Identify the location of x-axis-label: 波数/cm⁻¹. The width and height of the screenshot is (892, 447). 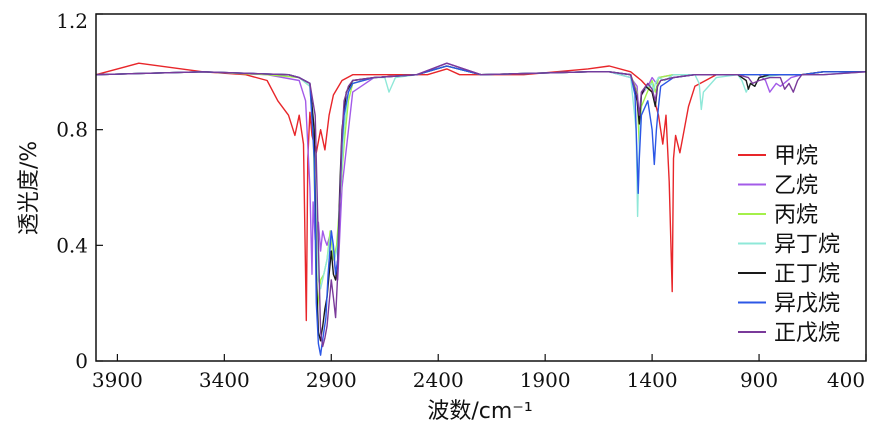
(479, 411).